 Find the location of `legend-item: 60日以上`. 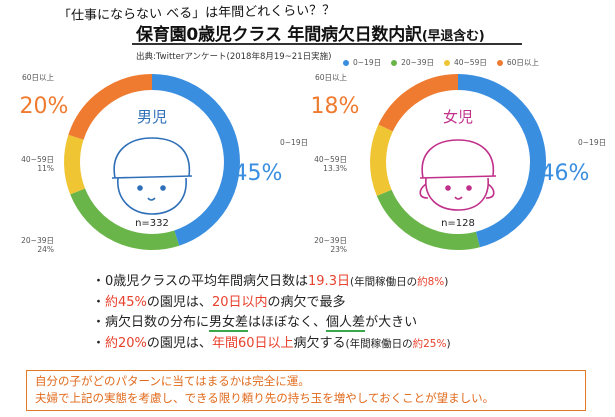

legend-item: 60日以上 is located at coordinates (517, 62).